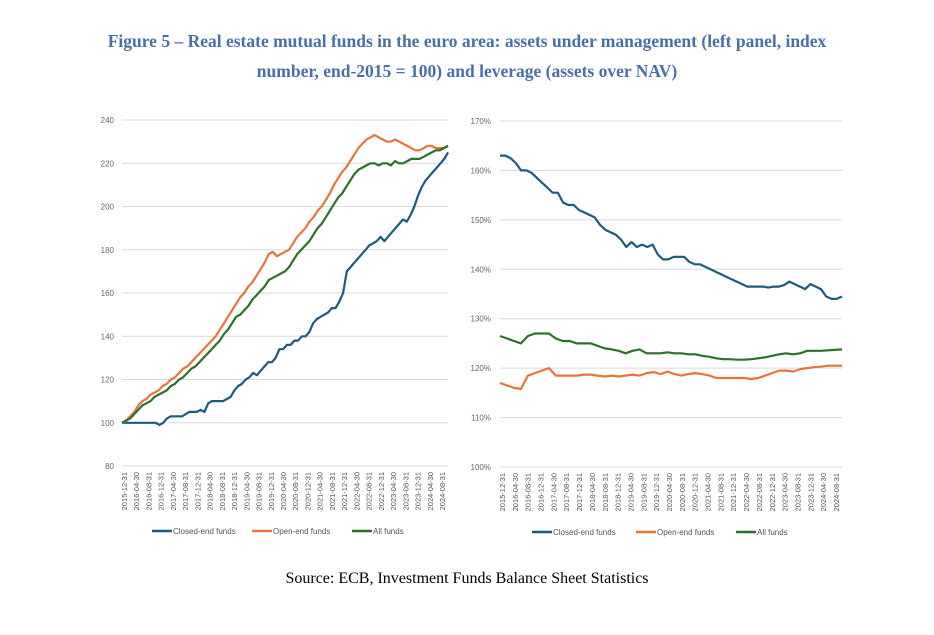 The width and height of the screenshot is (934, 635). I want to click on right-xtick-label: 2018-04-30, so click(592, 492).